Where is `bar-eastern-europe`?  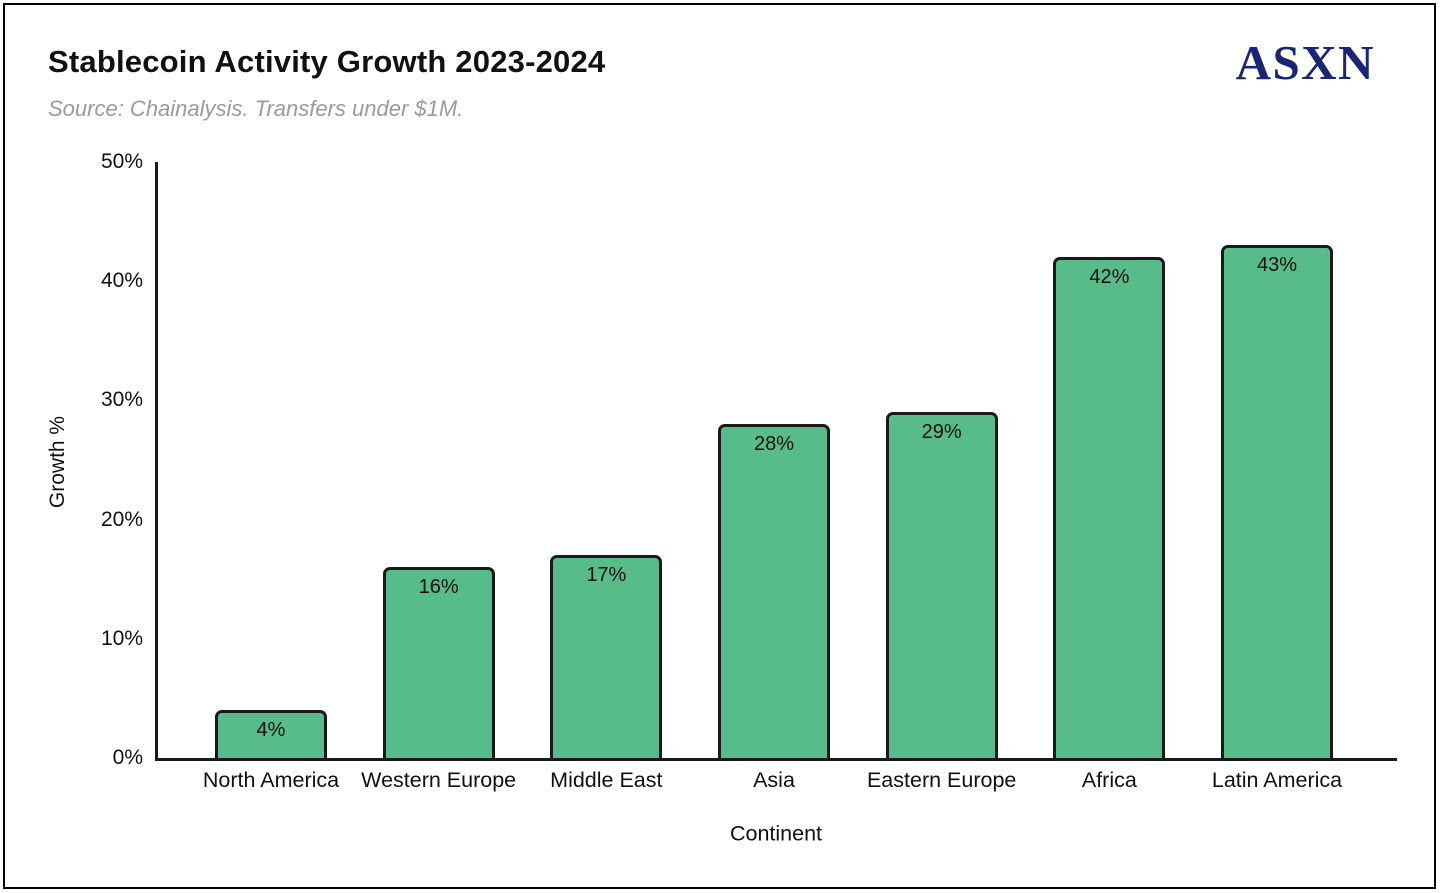
bar-eastern-europe is located at coordinates (941, 585).